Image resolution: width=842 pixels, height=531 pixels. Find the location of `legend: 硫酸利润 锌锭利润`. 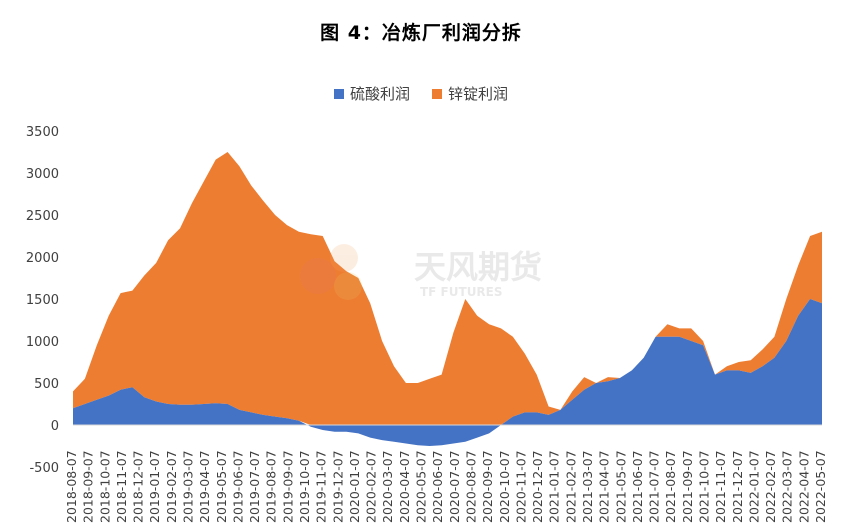

legend: 硫酸利润 锌锭利润 is located at coordinates (421, 93).